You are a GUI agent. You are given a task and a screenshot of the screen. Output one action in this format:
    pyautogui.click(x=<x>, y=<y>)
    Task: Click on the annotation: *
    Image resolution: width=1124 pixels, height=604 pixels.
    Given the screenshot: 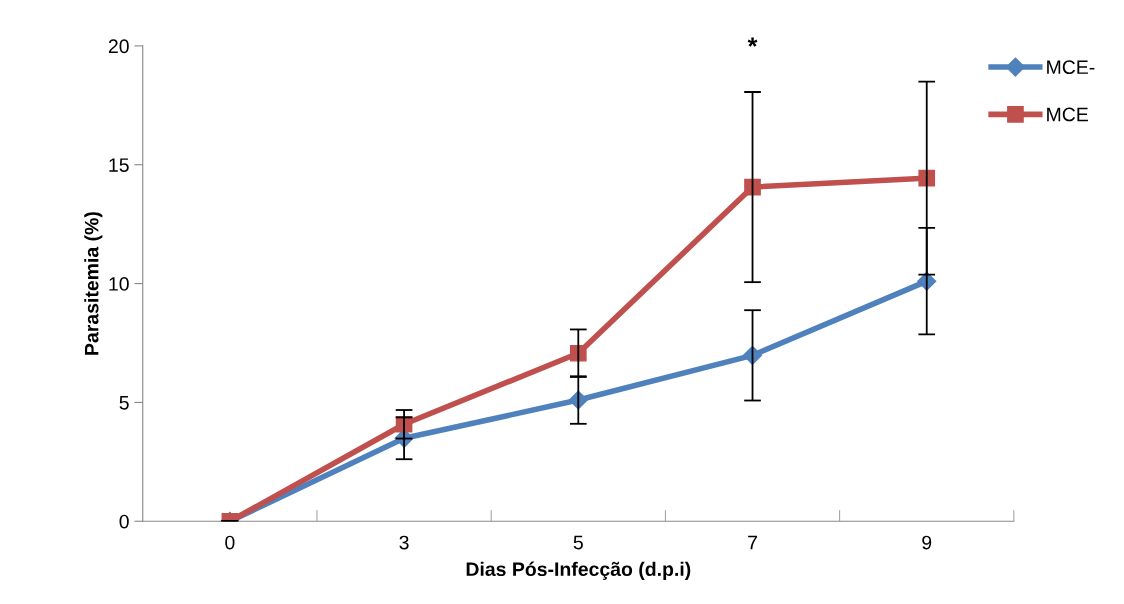 What is the action you would take?
    pyautogui.click(x=752, y=42)
    